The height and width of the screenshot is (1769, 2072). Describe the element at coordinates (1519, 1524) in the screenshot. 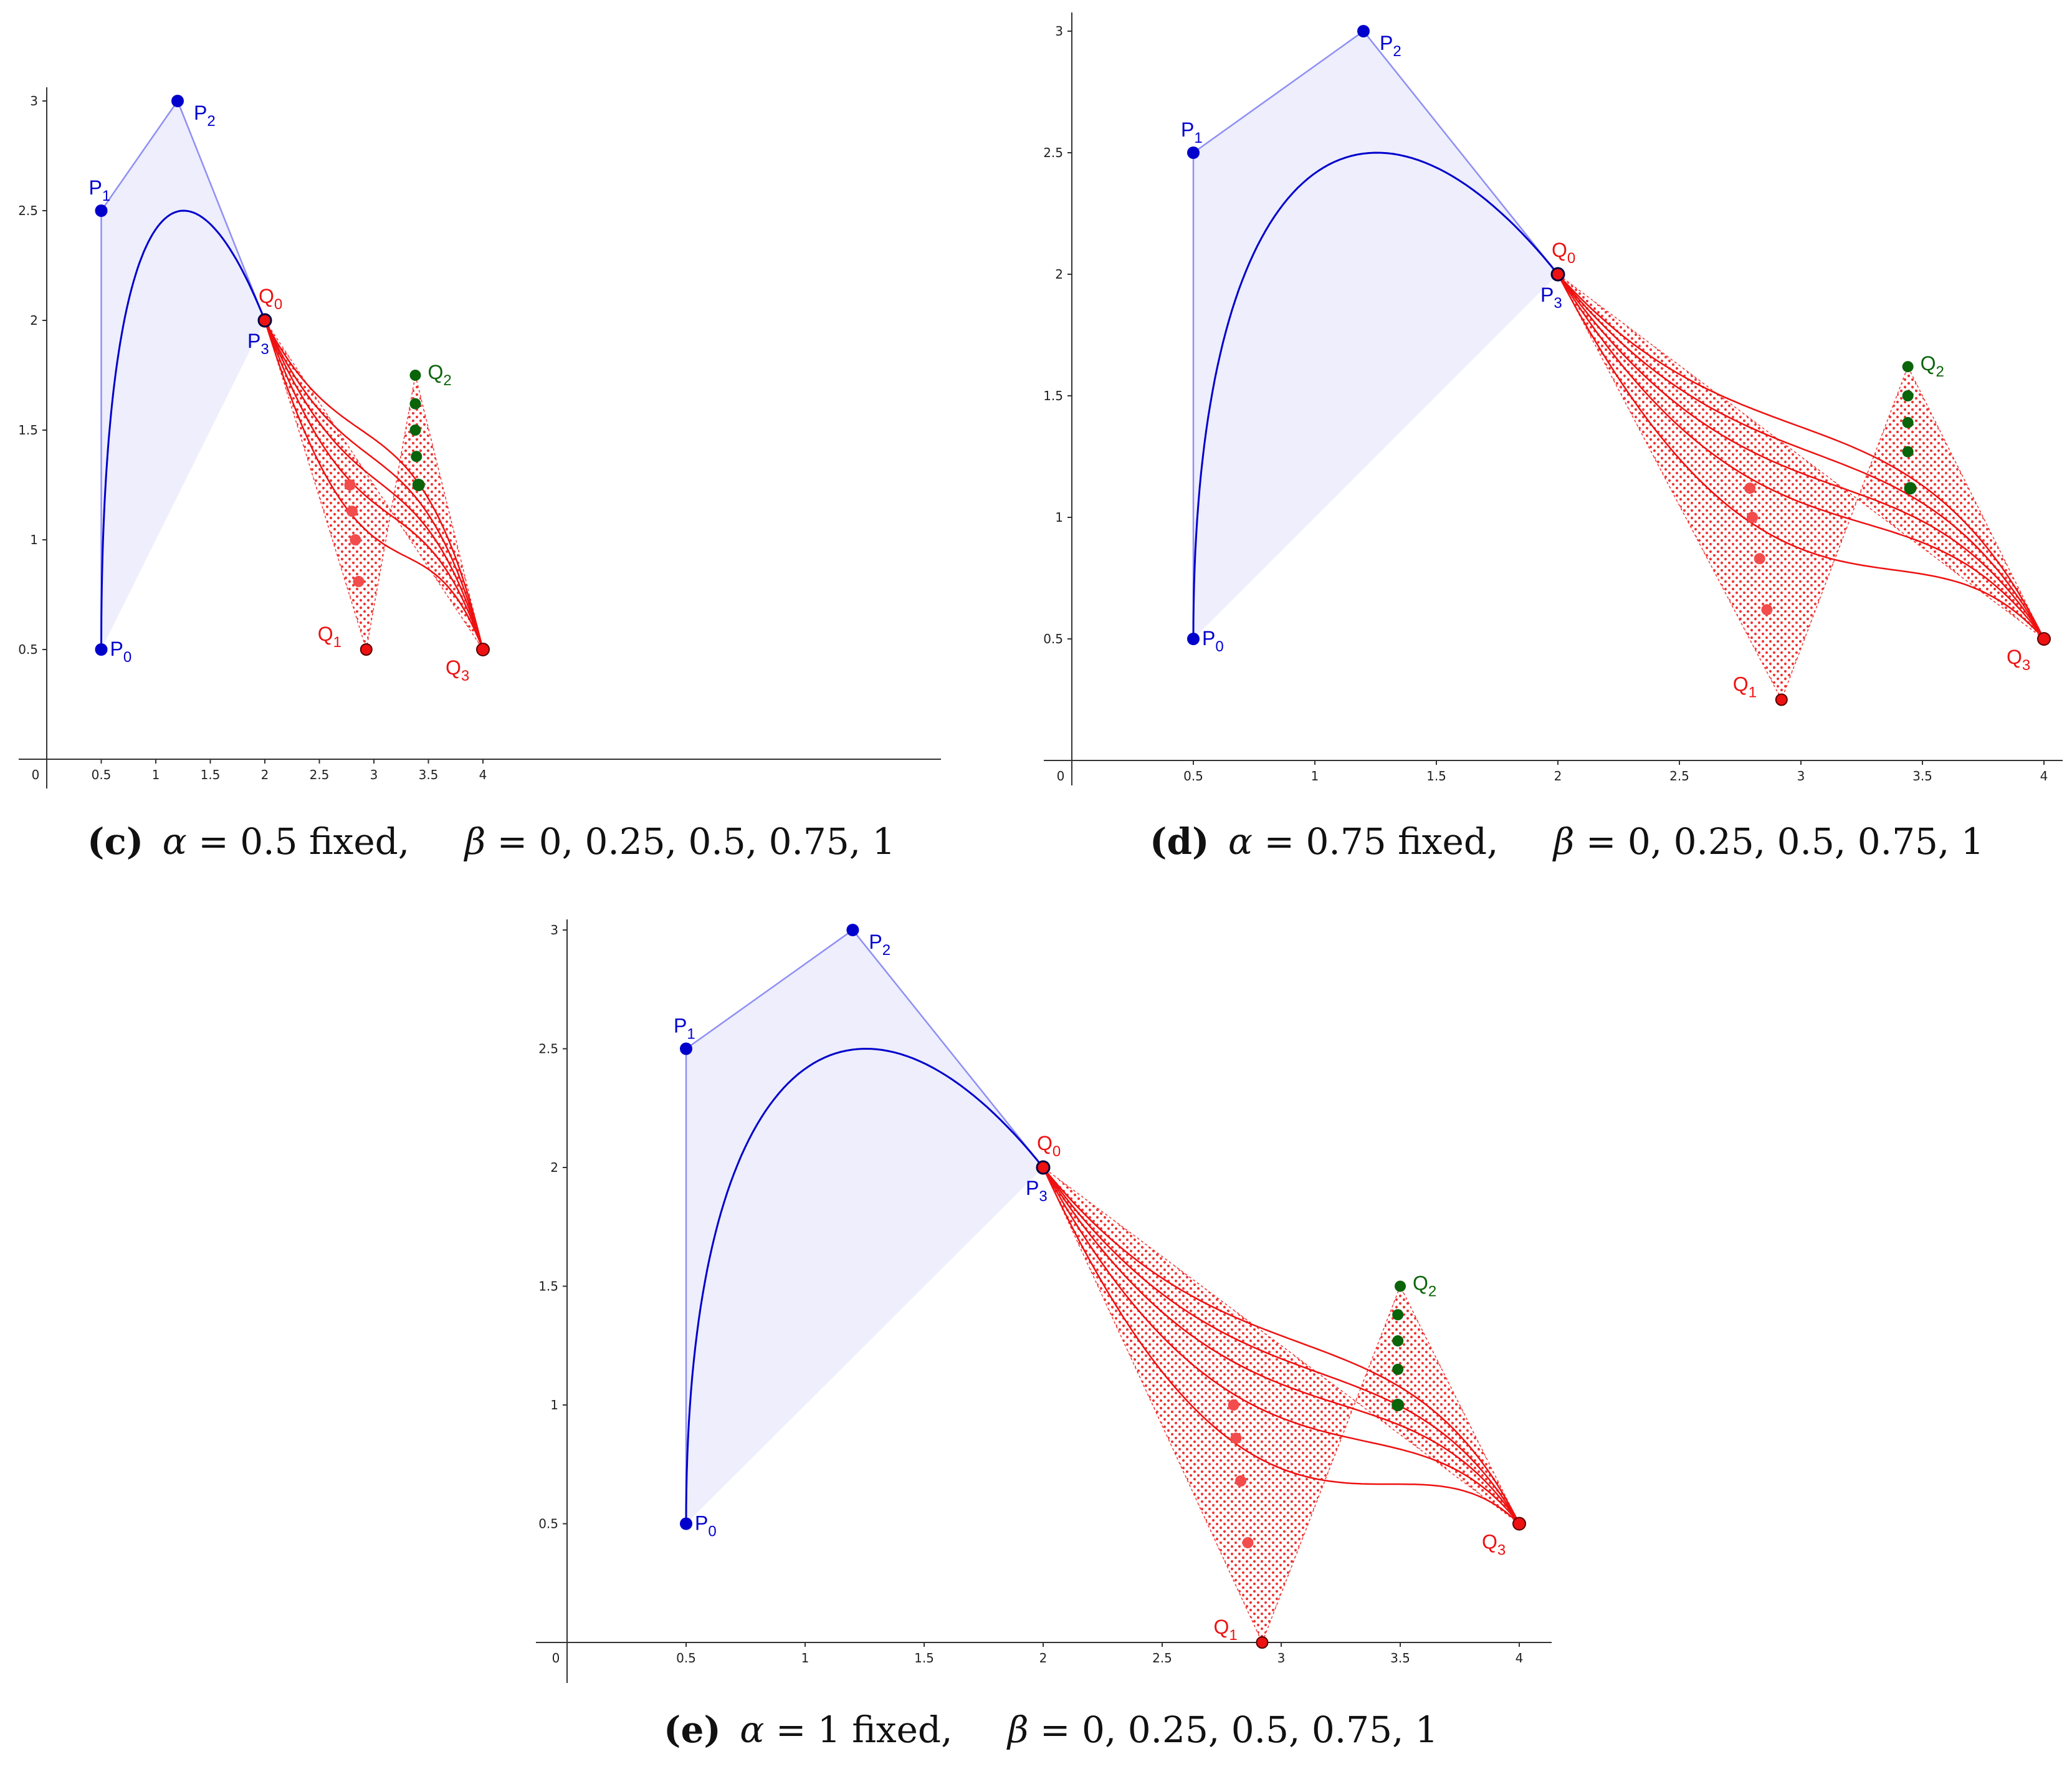

I see `q3-point` at that location.